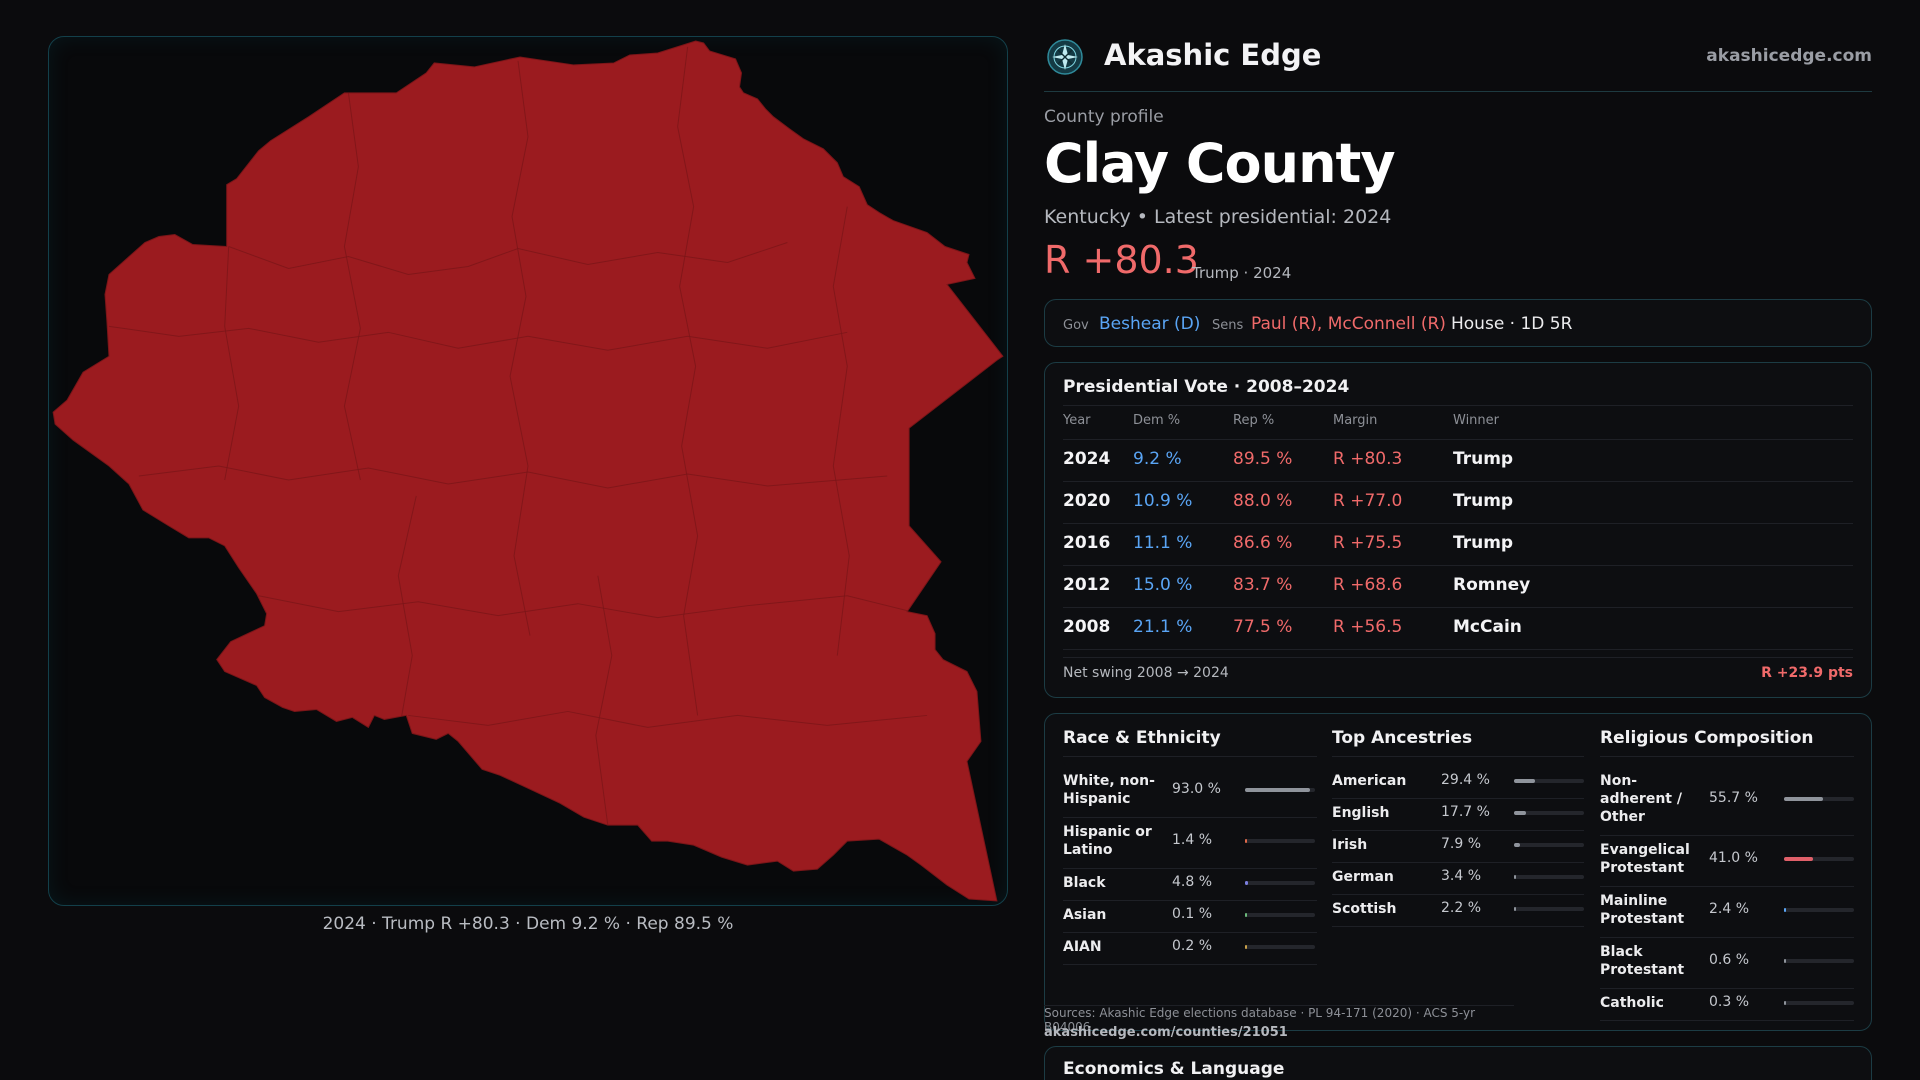  Describe the element at coordinates (1458, 628) in the screenshot. I see `table-row: 2008 21.1 % 77.5 % R +56.5 McCain` at that location.